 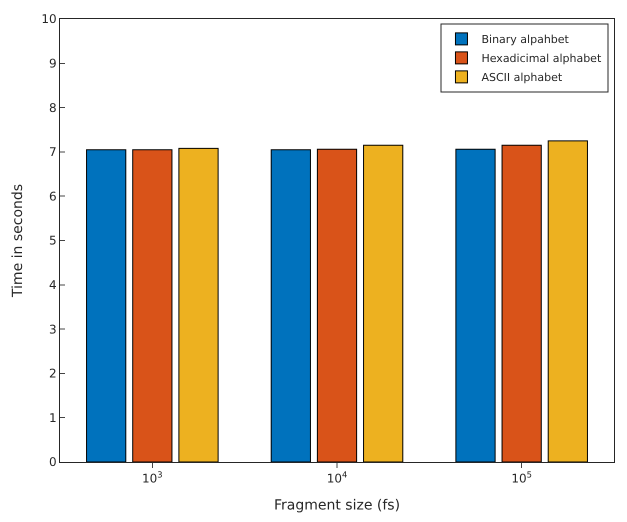 I want to click on y-tick-label: 5, so click(x=52, y=241).